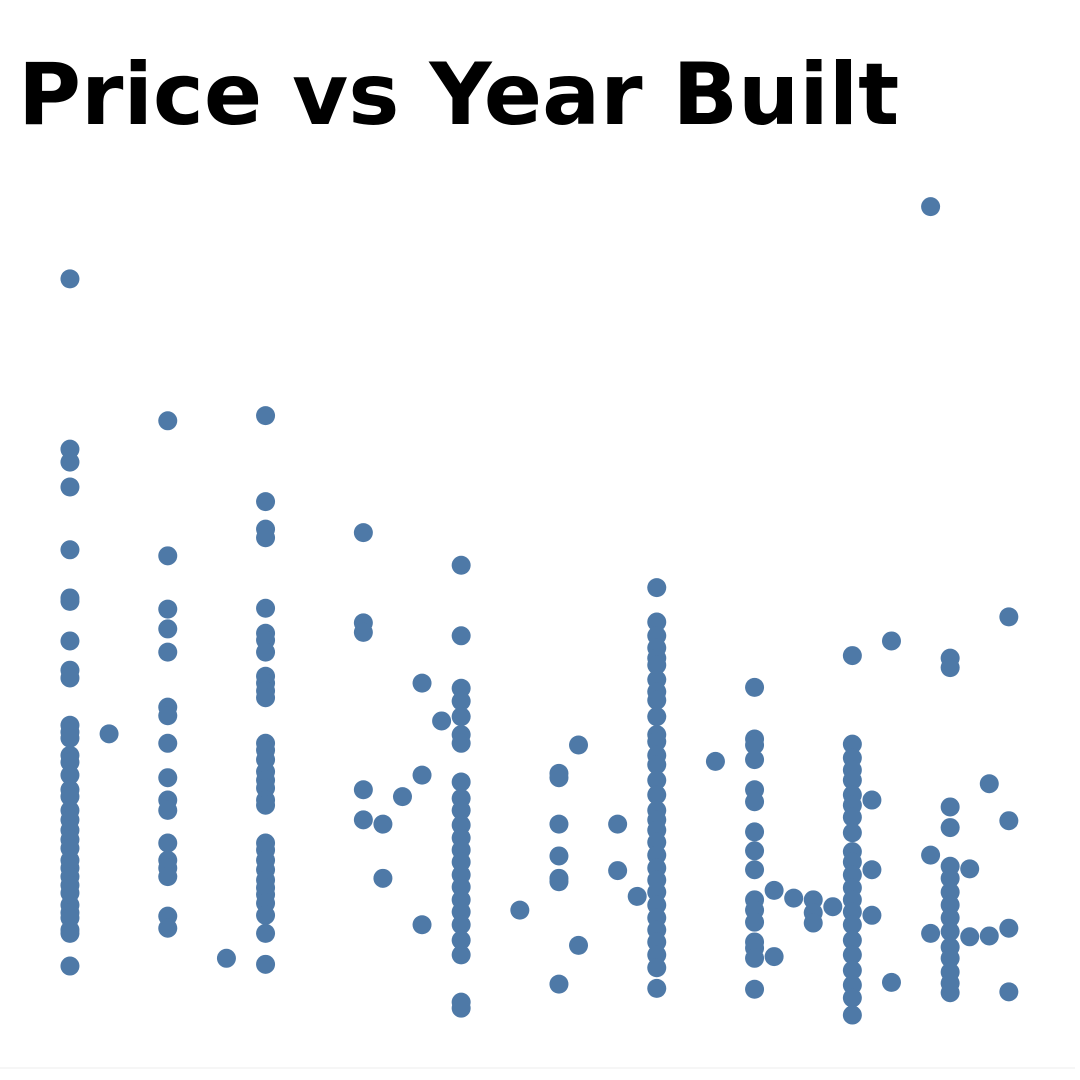  What do you see at coordinates (458, 95) in the screenshot?
I see `chart-title: Price vs Year Built` at bounding box center [458, 95].